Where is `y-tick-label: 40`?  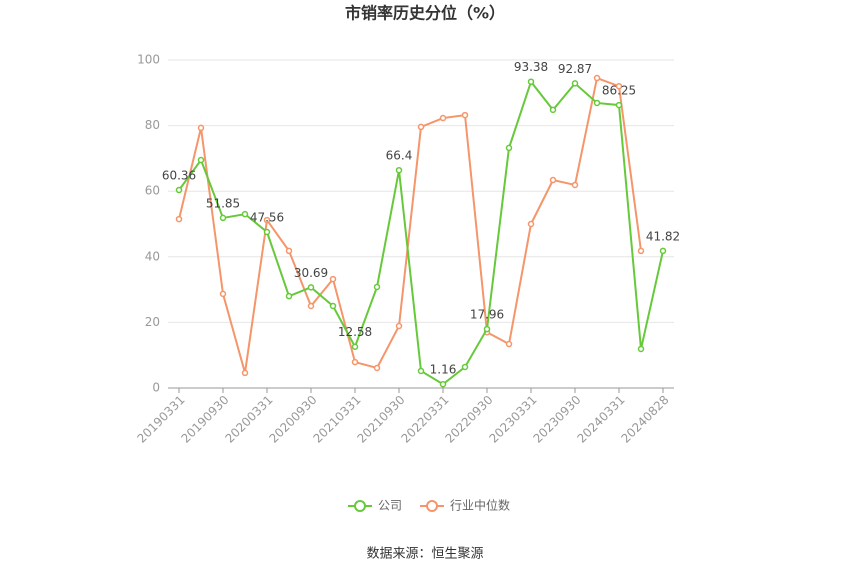
y-tick-label: 40 is located at coordinates (152, 256).